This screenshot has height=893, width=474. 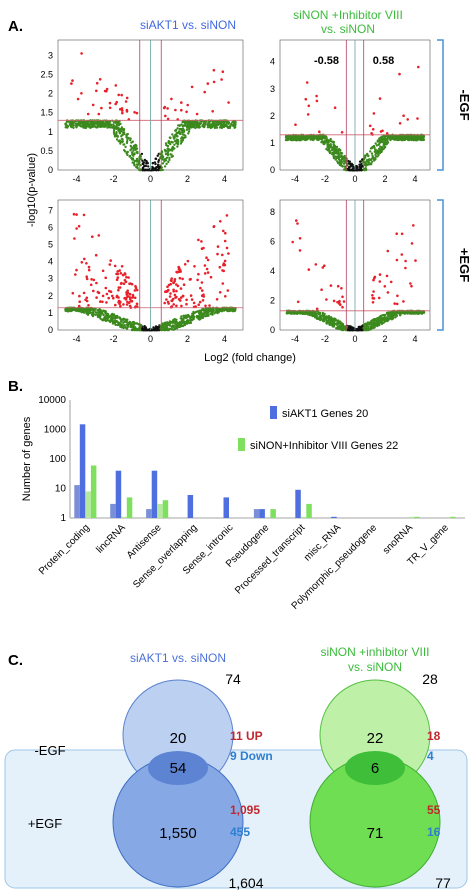 What do you see at coordinates (325, 414) in the screenshot?
I see `legend-label: siAKT1 Genes 20` at bounding box center [325, 414].